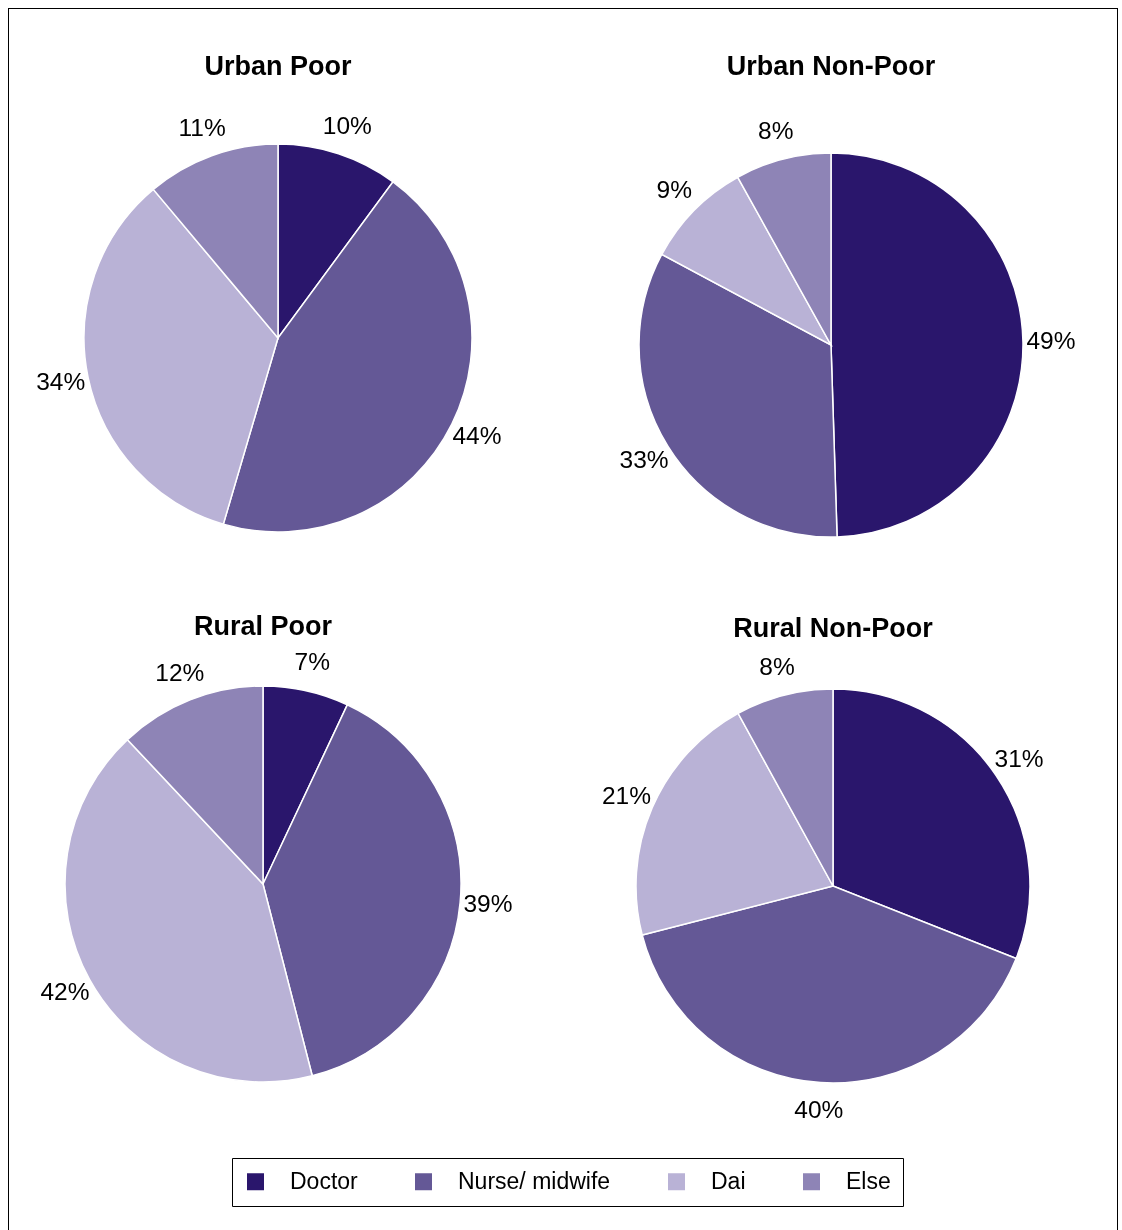  Describe the element at coordinates (477, 435) in the screenshot. I see `data-label: 44%` at that location.